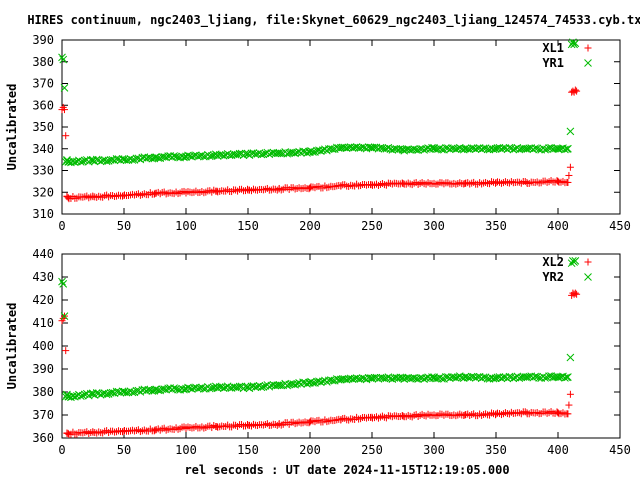 This screenshot has height=480, width=640. I want to click on x-tick-label: 100, so click(186, 226).